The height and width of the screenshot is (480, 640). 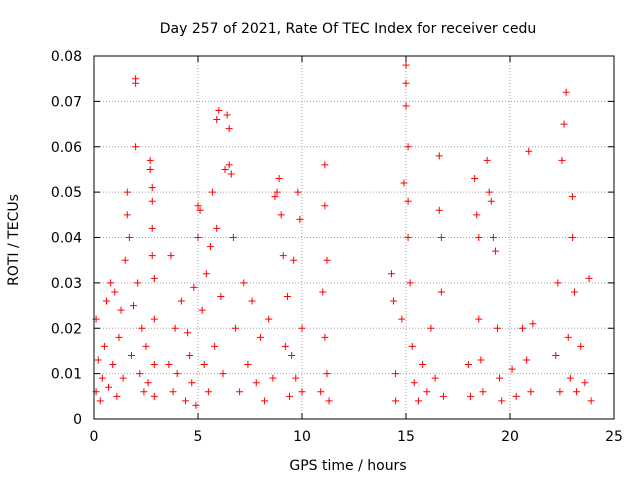 What do you see at coordinates (66, 329) in the screenshot?
I see `y-tick-label: 0.02` at bounding box center [66, 329].